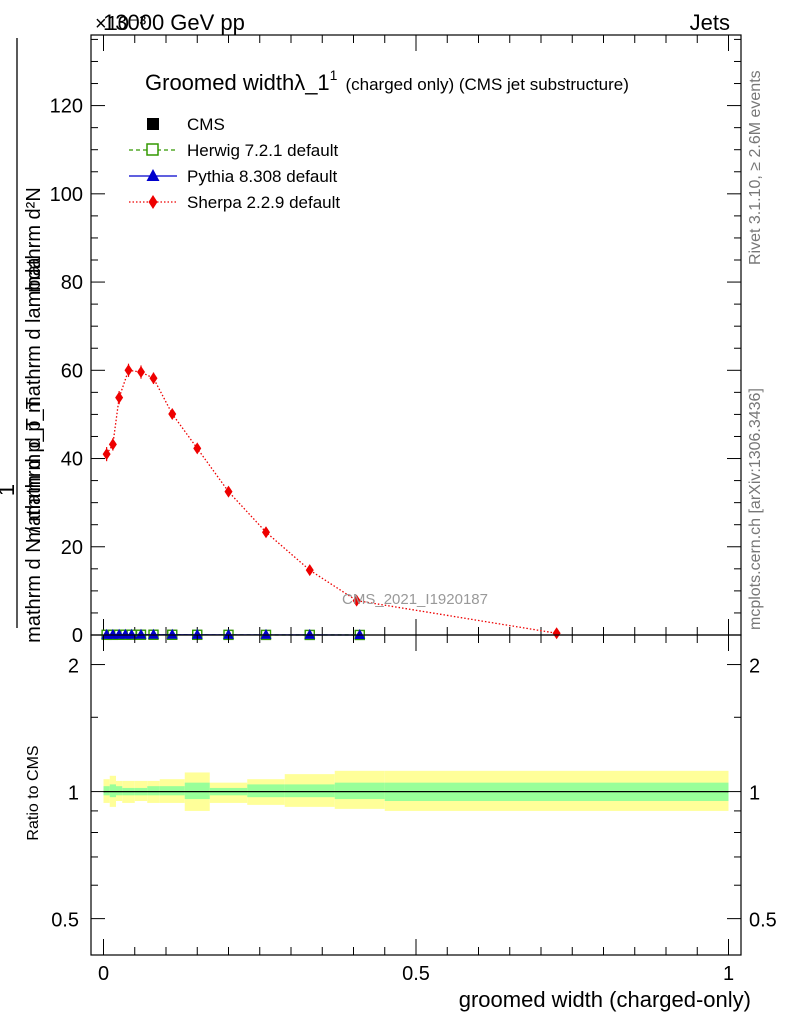  Describe the element at coordinates (34, 520) in the screenshot. I see `ylabel-denominator: mathrm d N / mathrm d p_T` at that location.